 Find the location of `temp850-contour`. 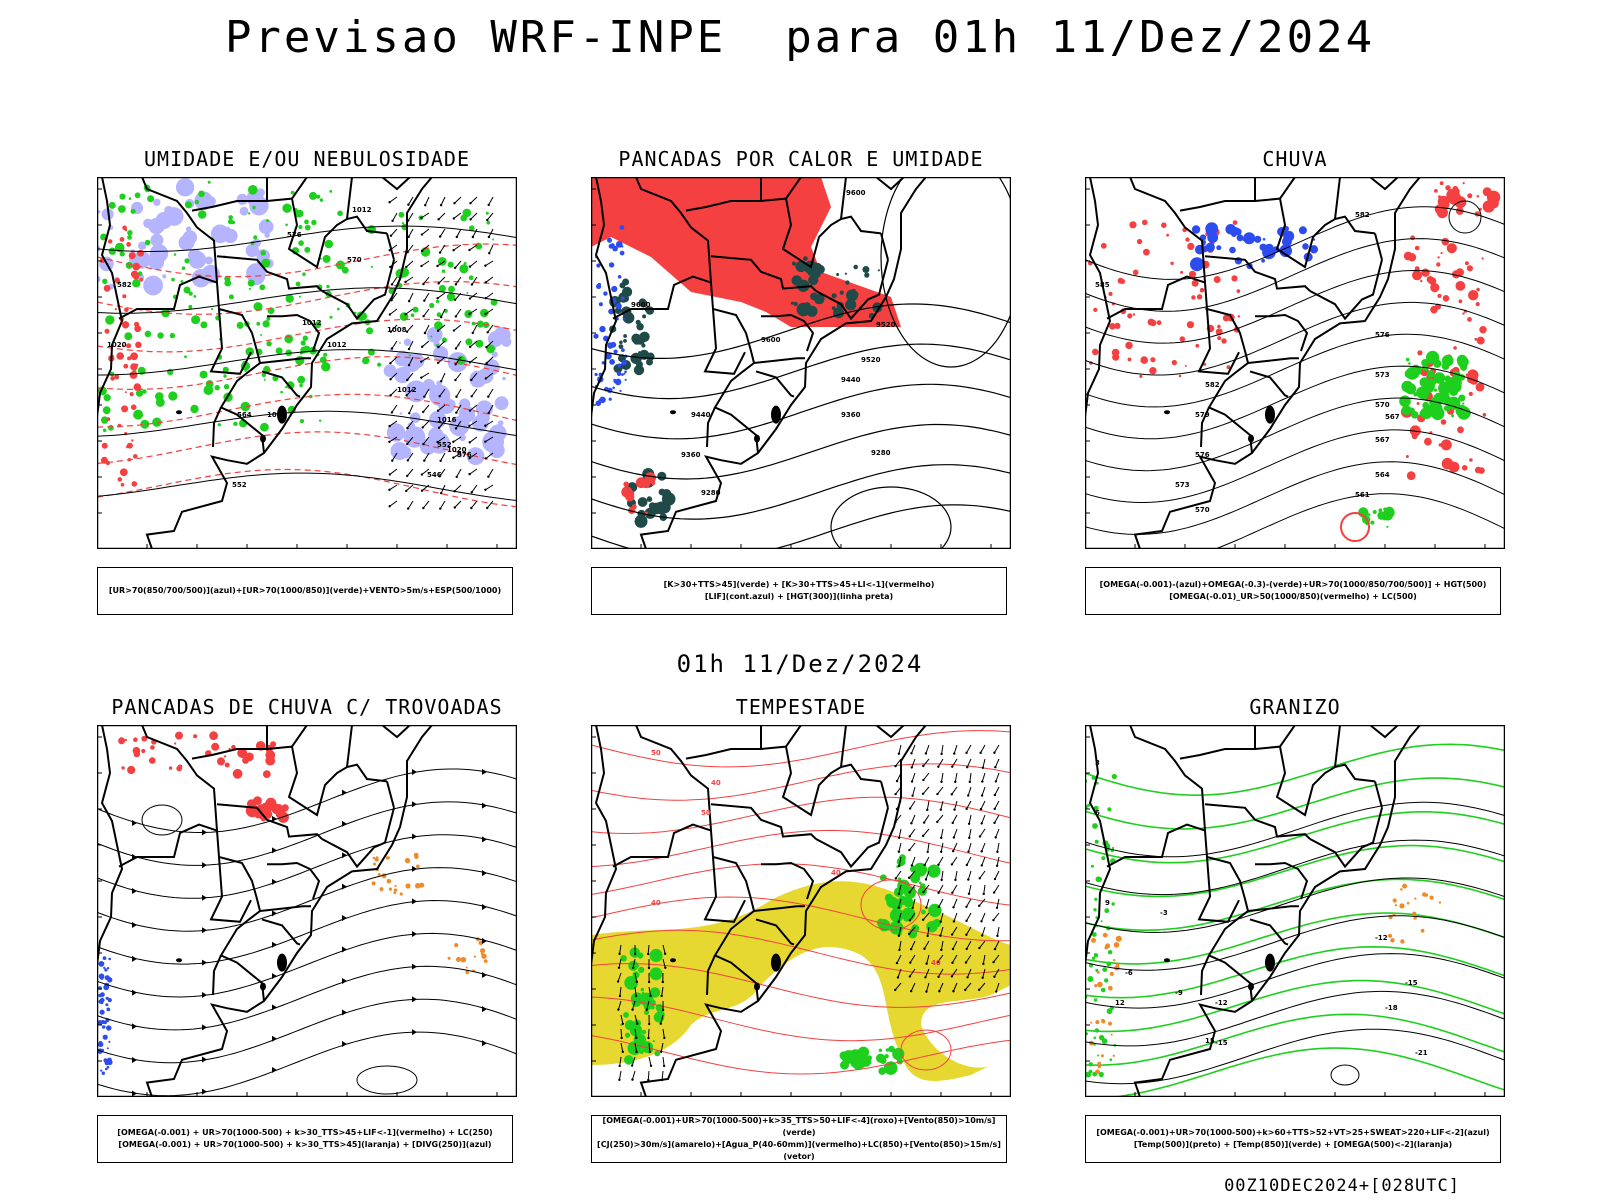

temp850-contour is located at coordinates (1295, 1040).